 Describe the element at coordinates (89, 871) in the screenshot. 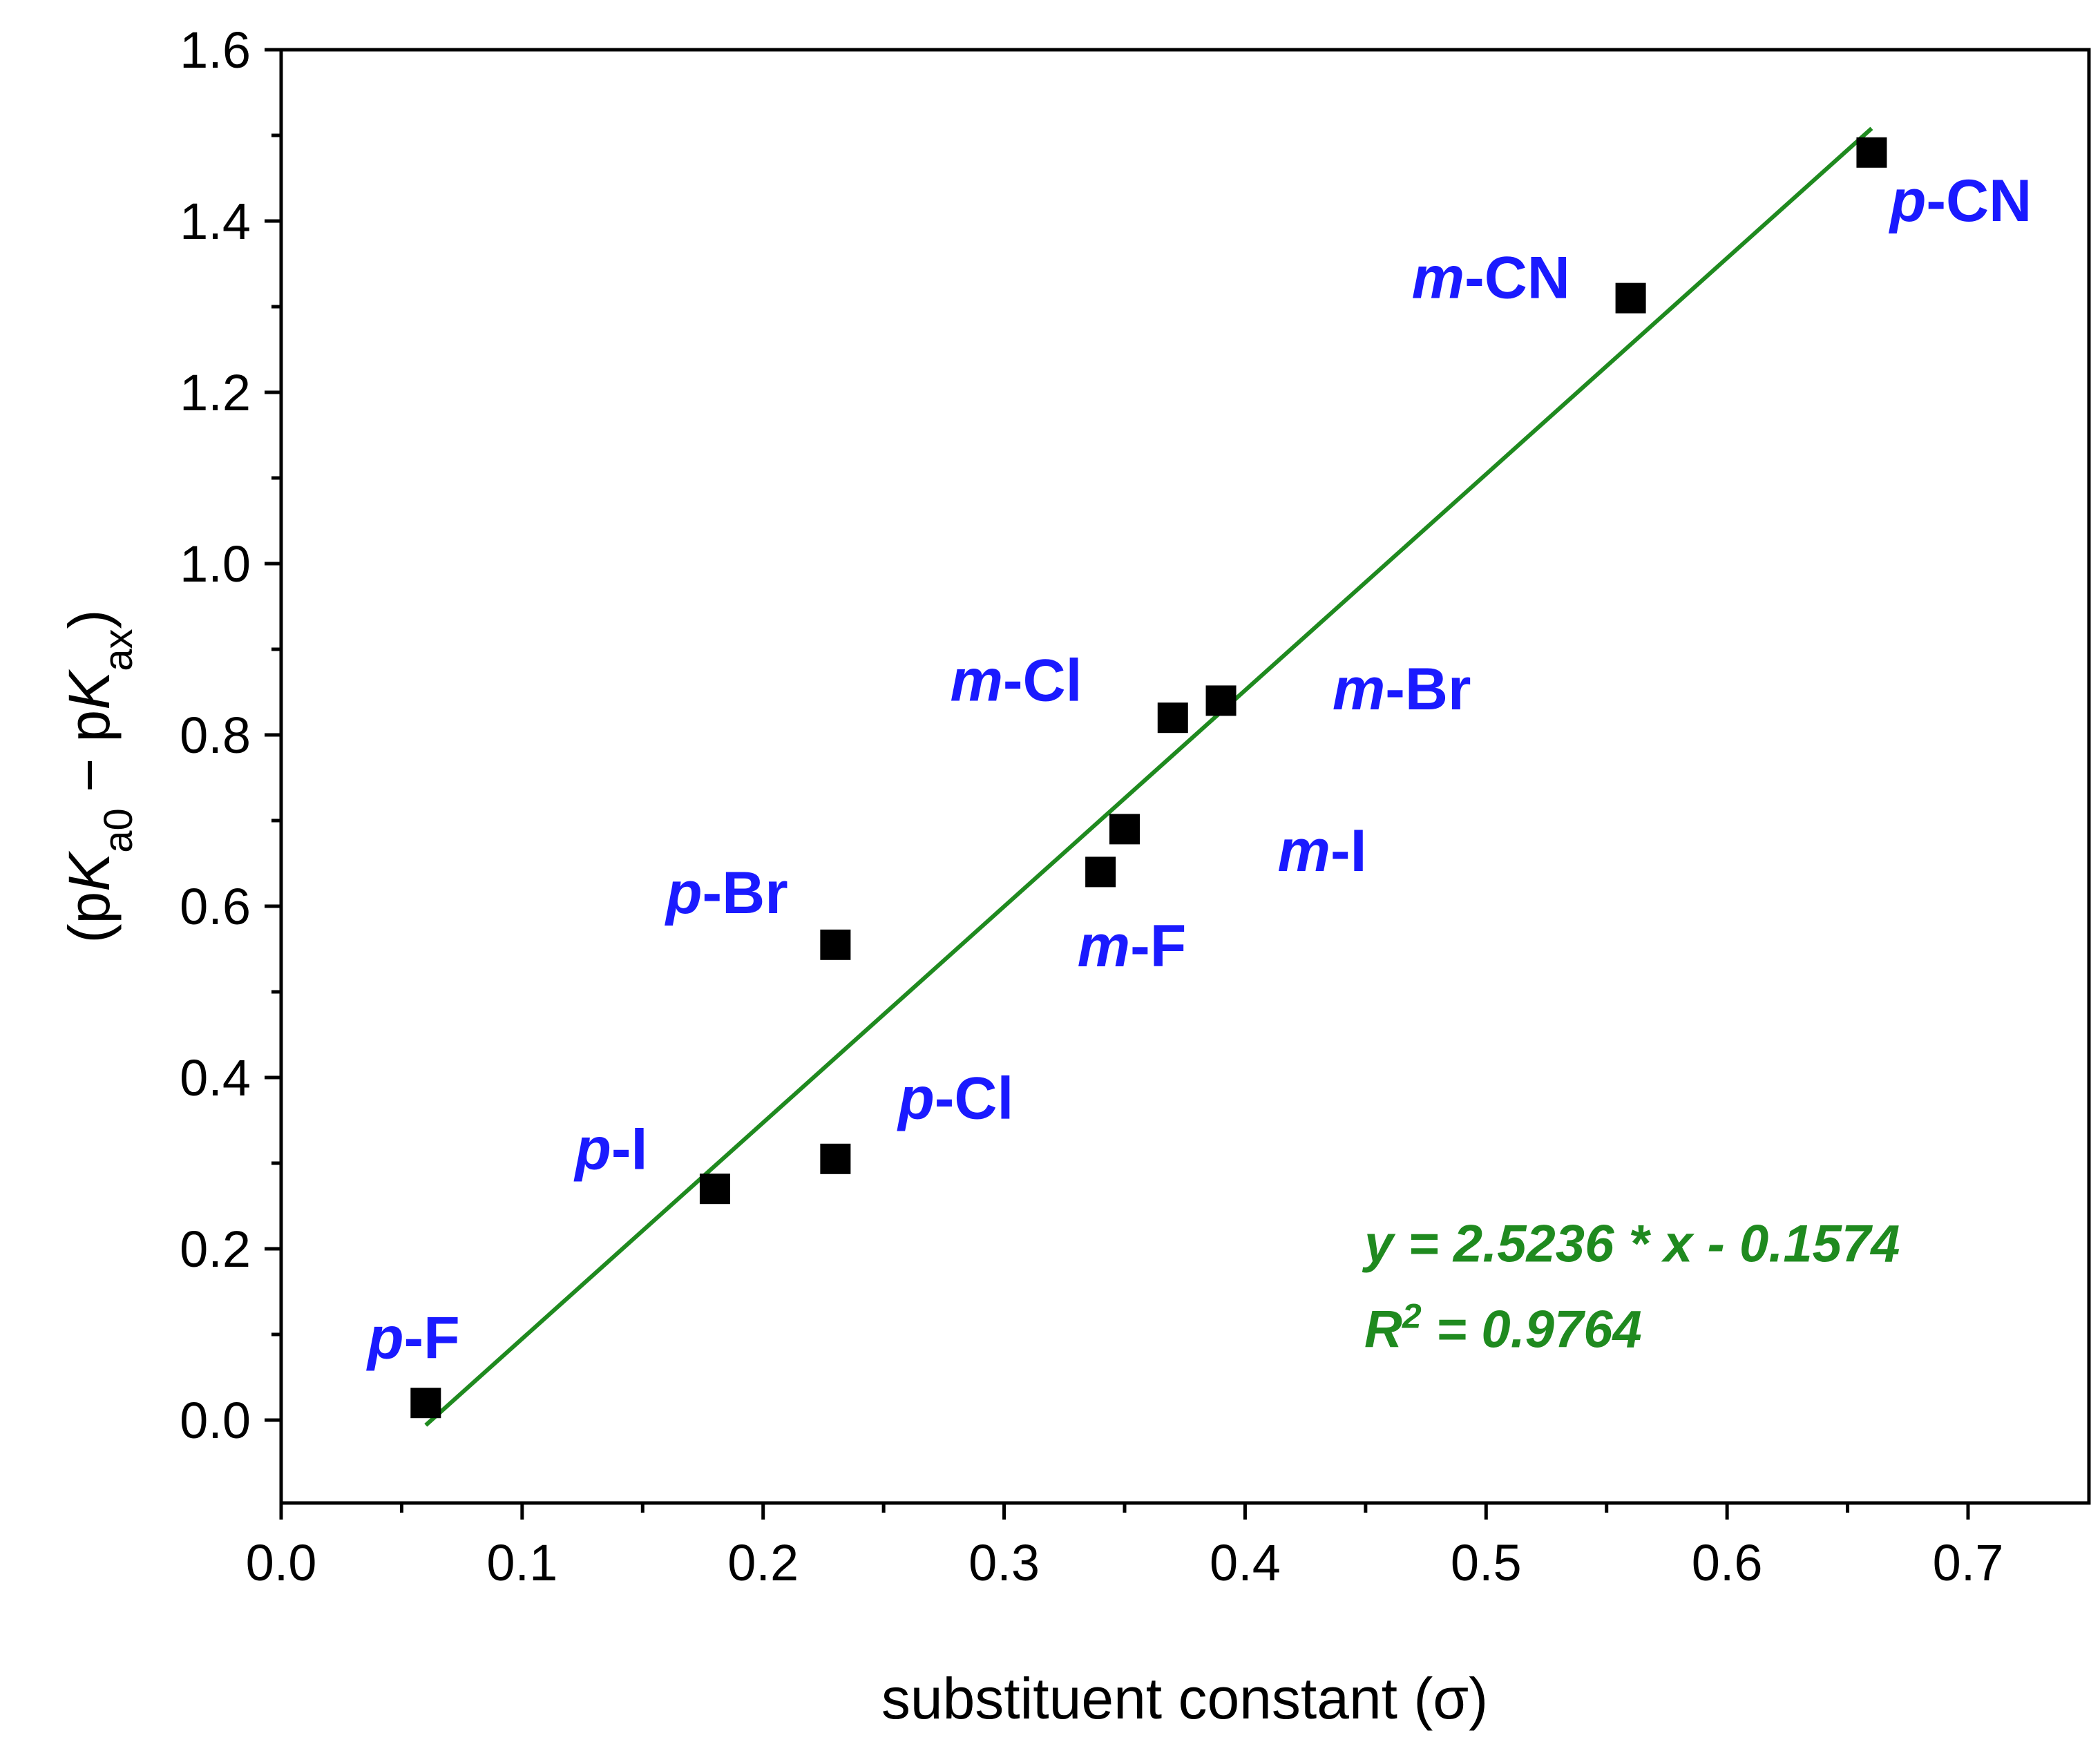

I see `y-title-k1: K` at that location.